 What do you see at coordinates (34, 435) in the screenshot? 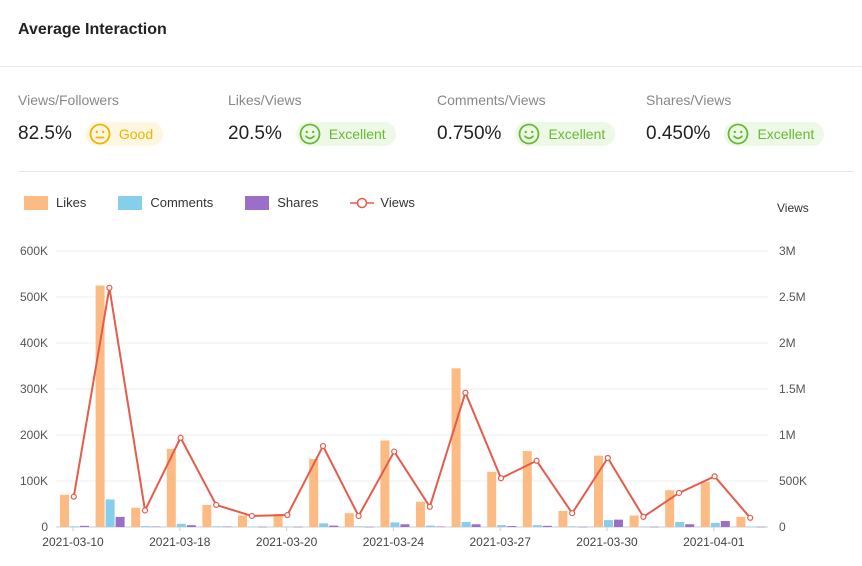
I see `y-left-tick-label: 200K` at bounding box center [34, 435].